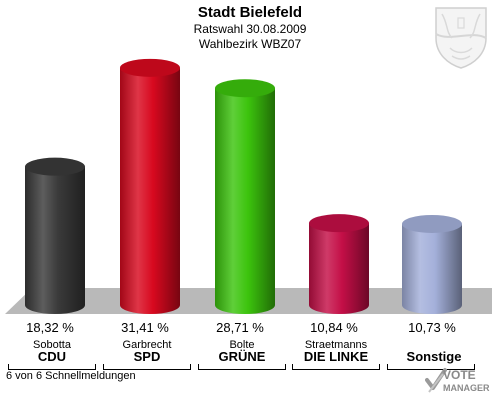 The height and width of the screenshot is (400, 500). Describe the element at coordinates (245, 88) in the screenshot. I see `bar-top-gruene` at that location.